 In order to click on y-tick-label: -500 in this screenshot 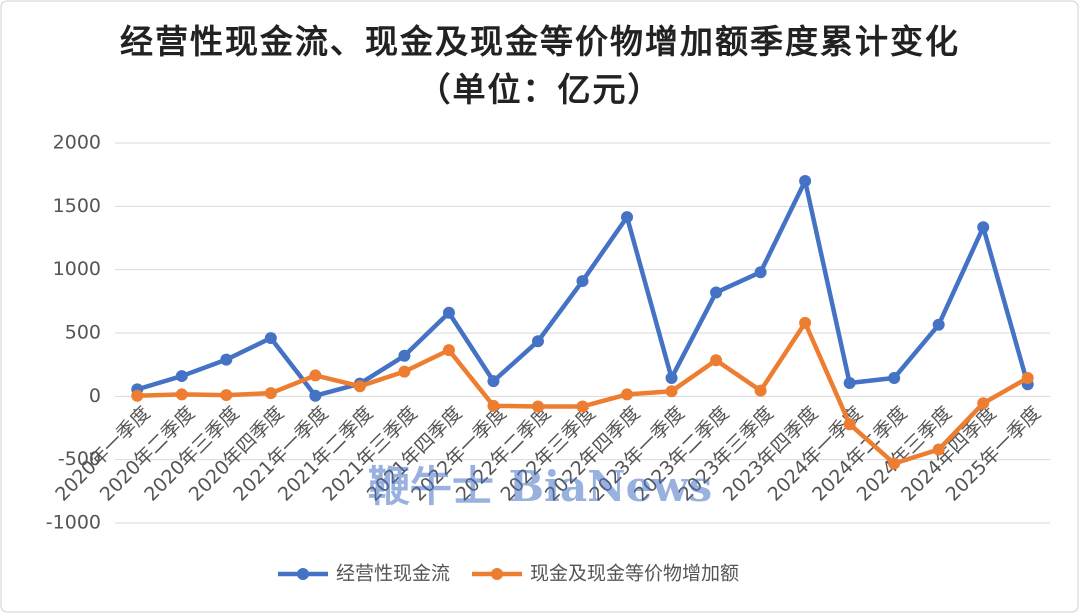, I will do `click(79, 459)`.